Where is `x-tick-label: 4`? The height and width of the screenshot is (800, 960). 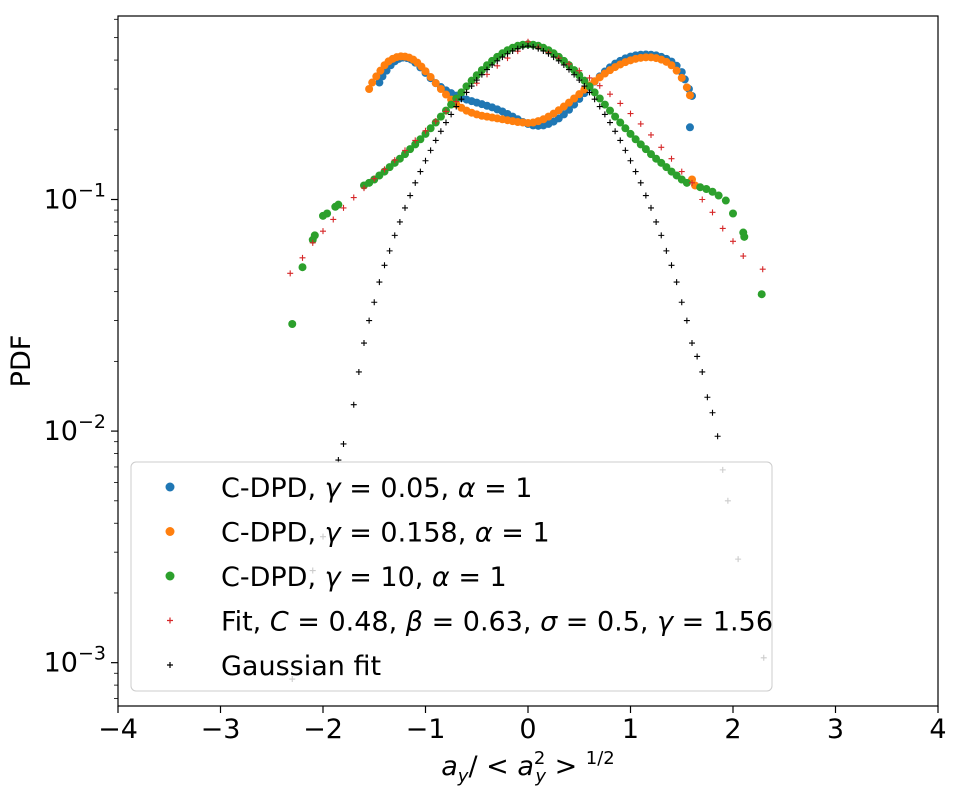 x-tick-label: 4 is located at coordinates (937, 729).